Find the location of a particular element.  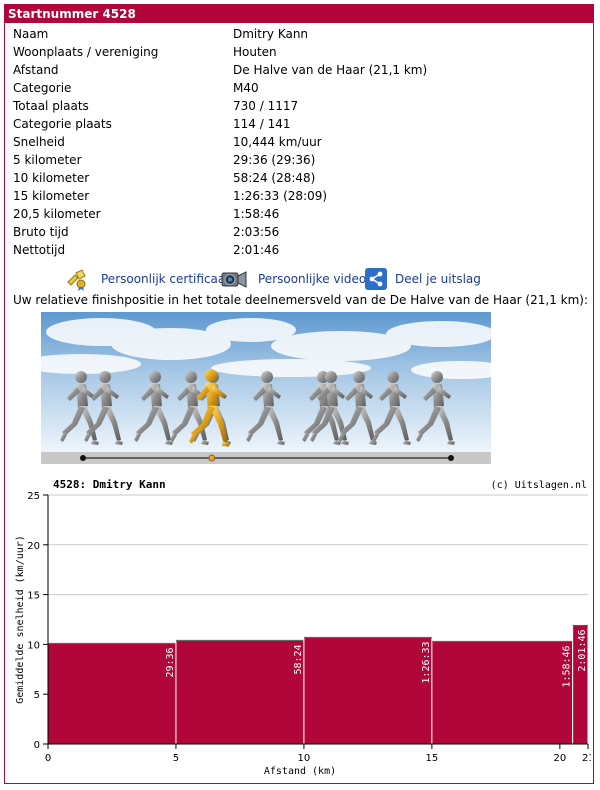

x-tick-label: 21 is located at coordinates (586, 758).